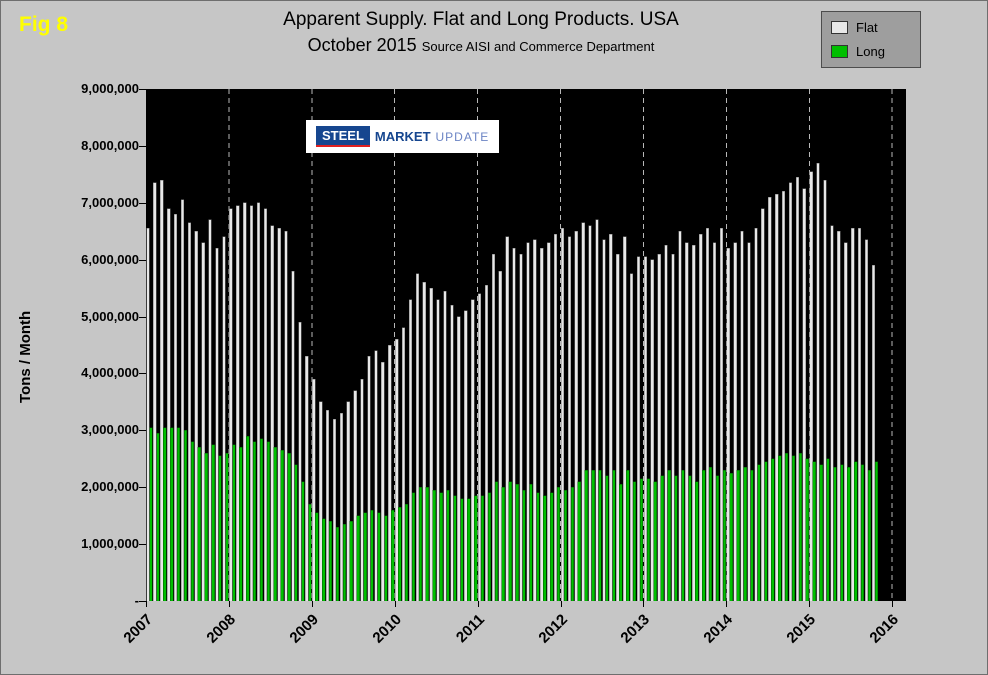 The height and width of the screenshot is (675, 988). I want to click on x-tick-label: 2013, so click(635, 629).